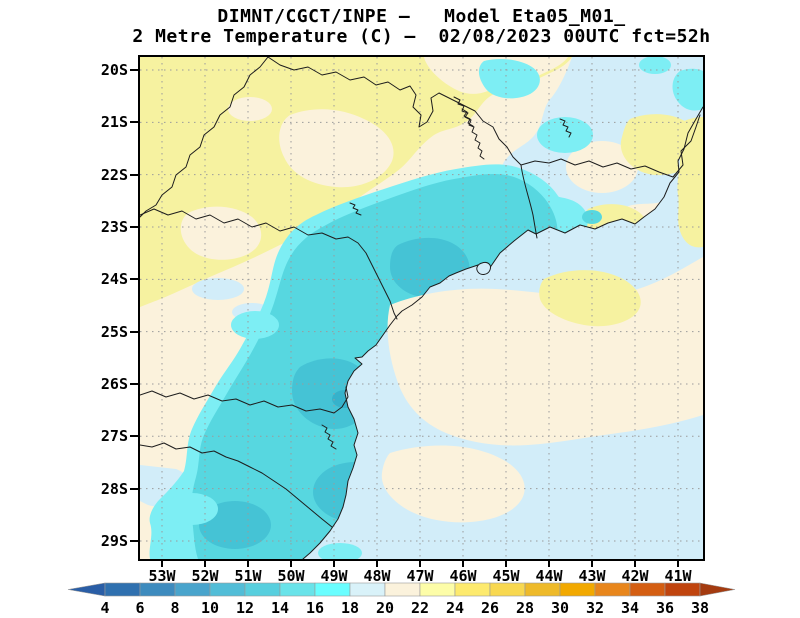 The image size is (800, 618). I want to click on lon-tick-label: 42W, so click(635, 576).